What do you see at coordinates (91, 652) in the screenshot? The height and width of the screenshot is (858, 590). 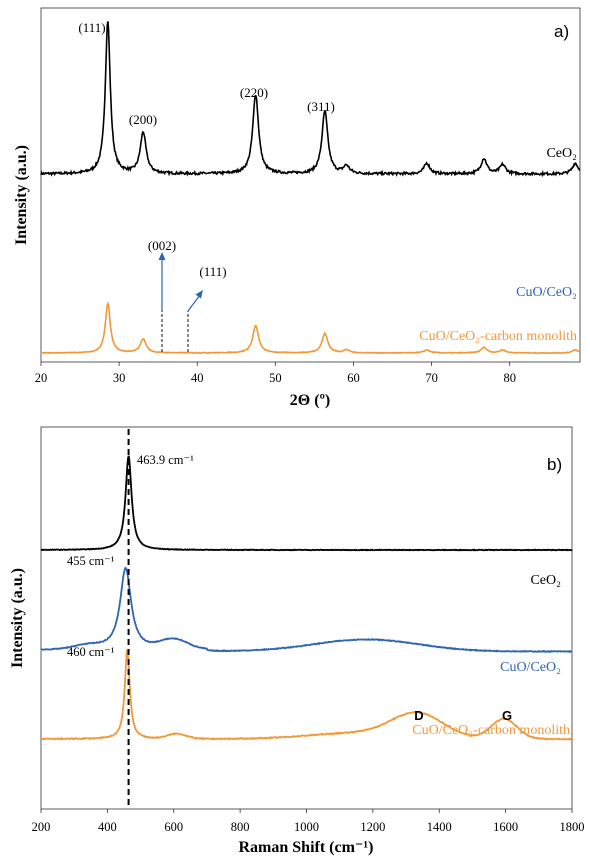 I see `raman-peak-label-carbon-monolith: 460 cm⁻¹` at bounding box center [91, 652].